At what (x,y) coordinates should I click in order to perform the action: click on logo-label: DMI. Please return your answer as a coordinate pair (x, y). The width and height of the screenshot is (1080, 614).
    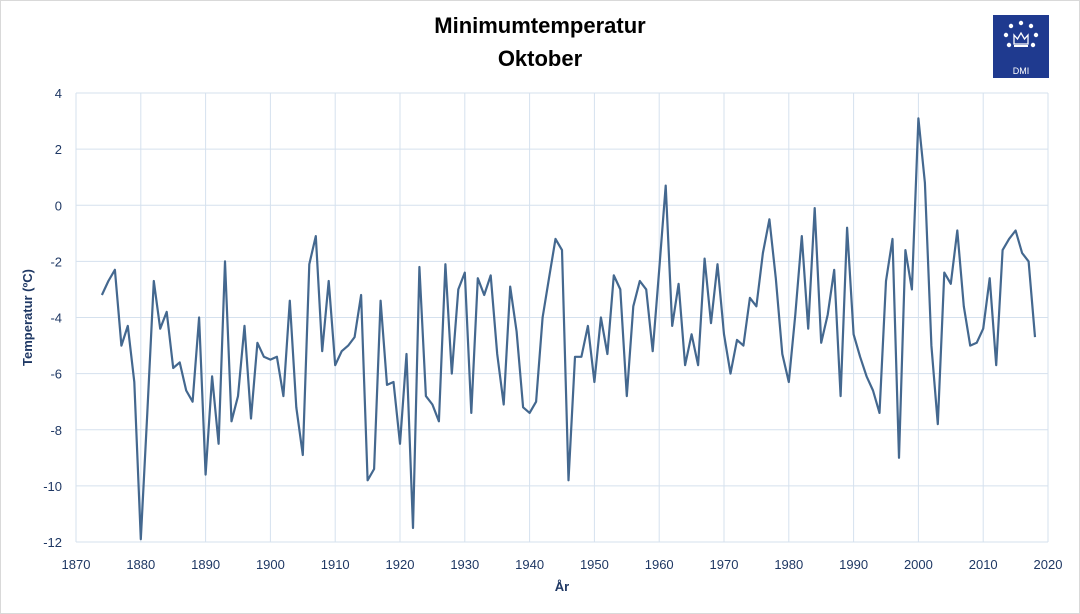
    Looking at the image, I should click on (1021, 71).